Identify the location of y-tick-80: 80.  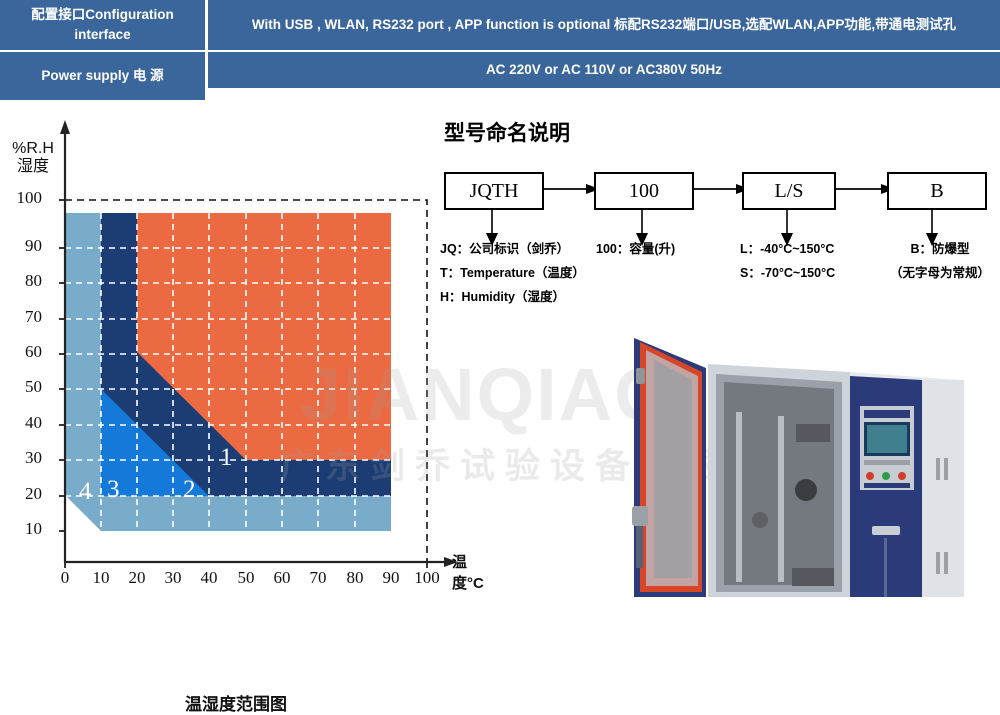
(33, 280).